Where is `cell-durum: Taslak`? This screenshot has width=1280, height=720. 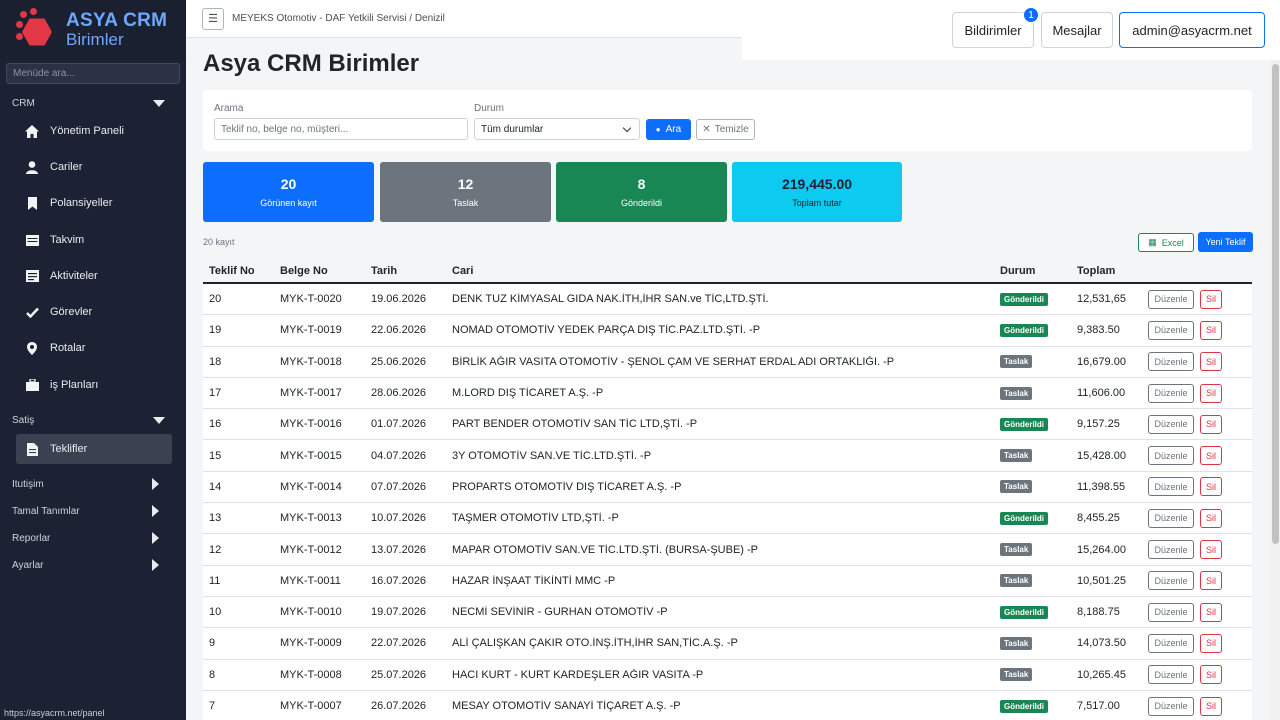 cell-durum: Taslak is located at coordinates (1032, 487).